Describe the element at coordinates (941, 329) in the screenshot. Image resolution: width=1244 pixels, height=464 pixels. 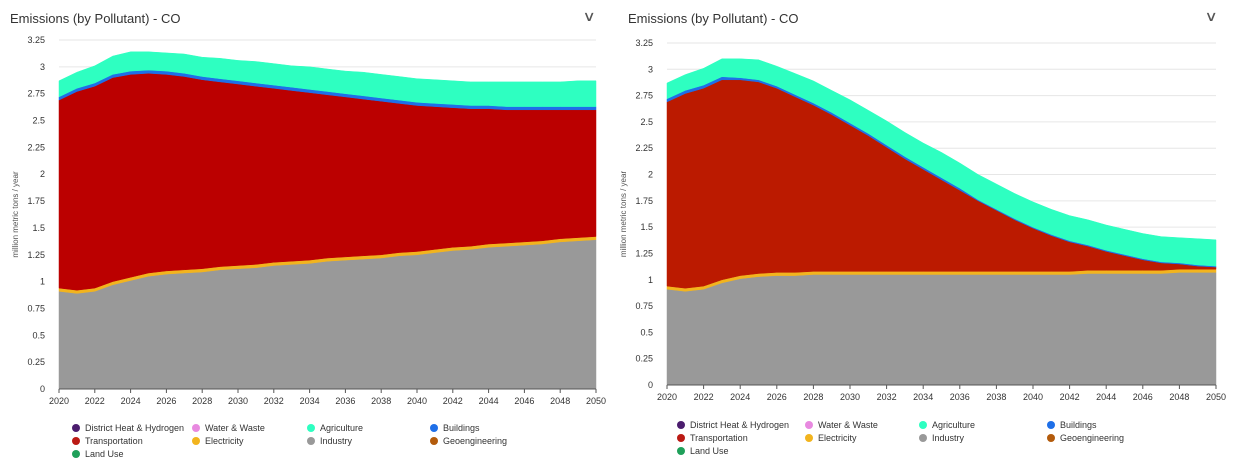
I see `area-series-industry` at that location.